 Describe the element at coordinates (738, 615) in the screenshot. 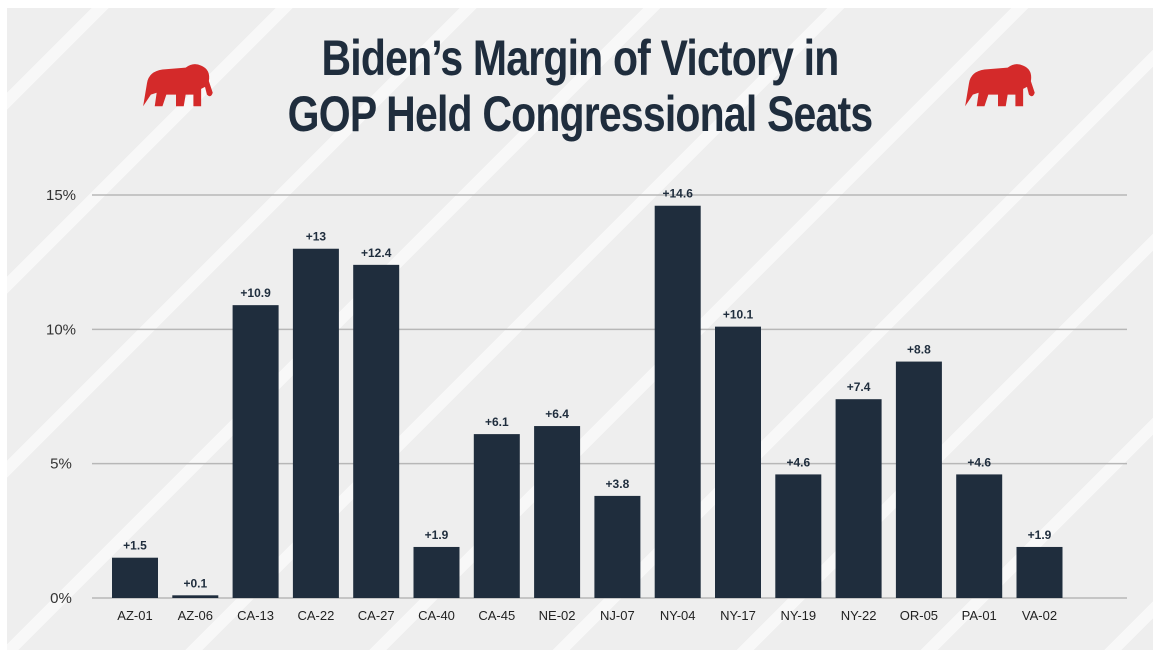

I see `x-tick-label: NY-17` at that location.